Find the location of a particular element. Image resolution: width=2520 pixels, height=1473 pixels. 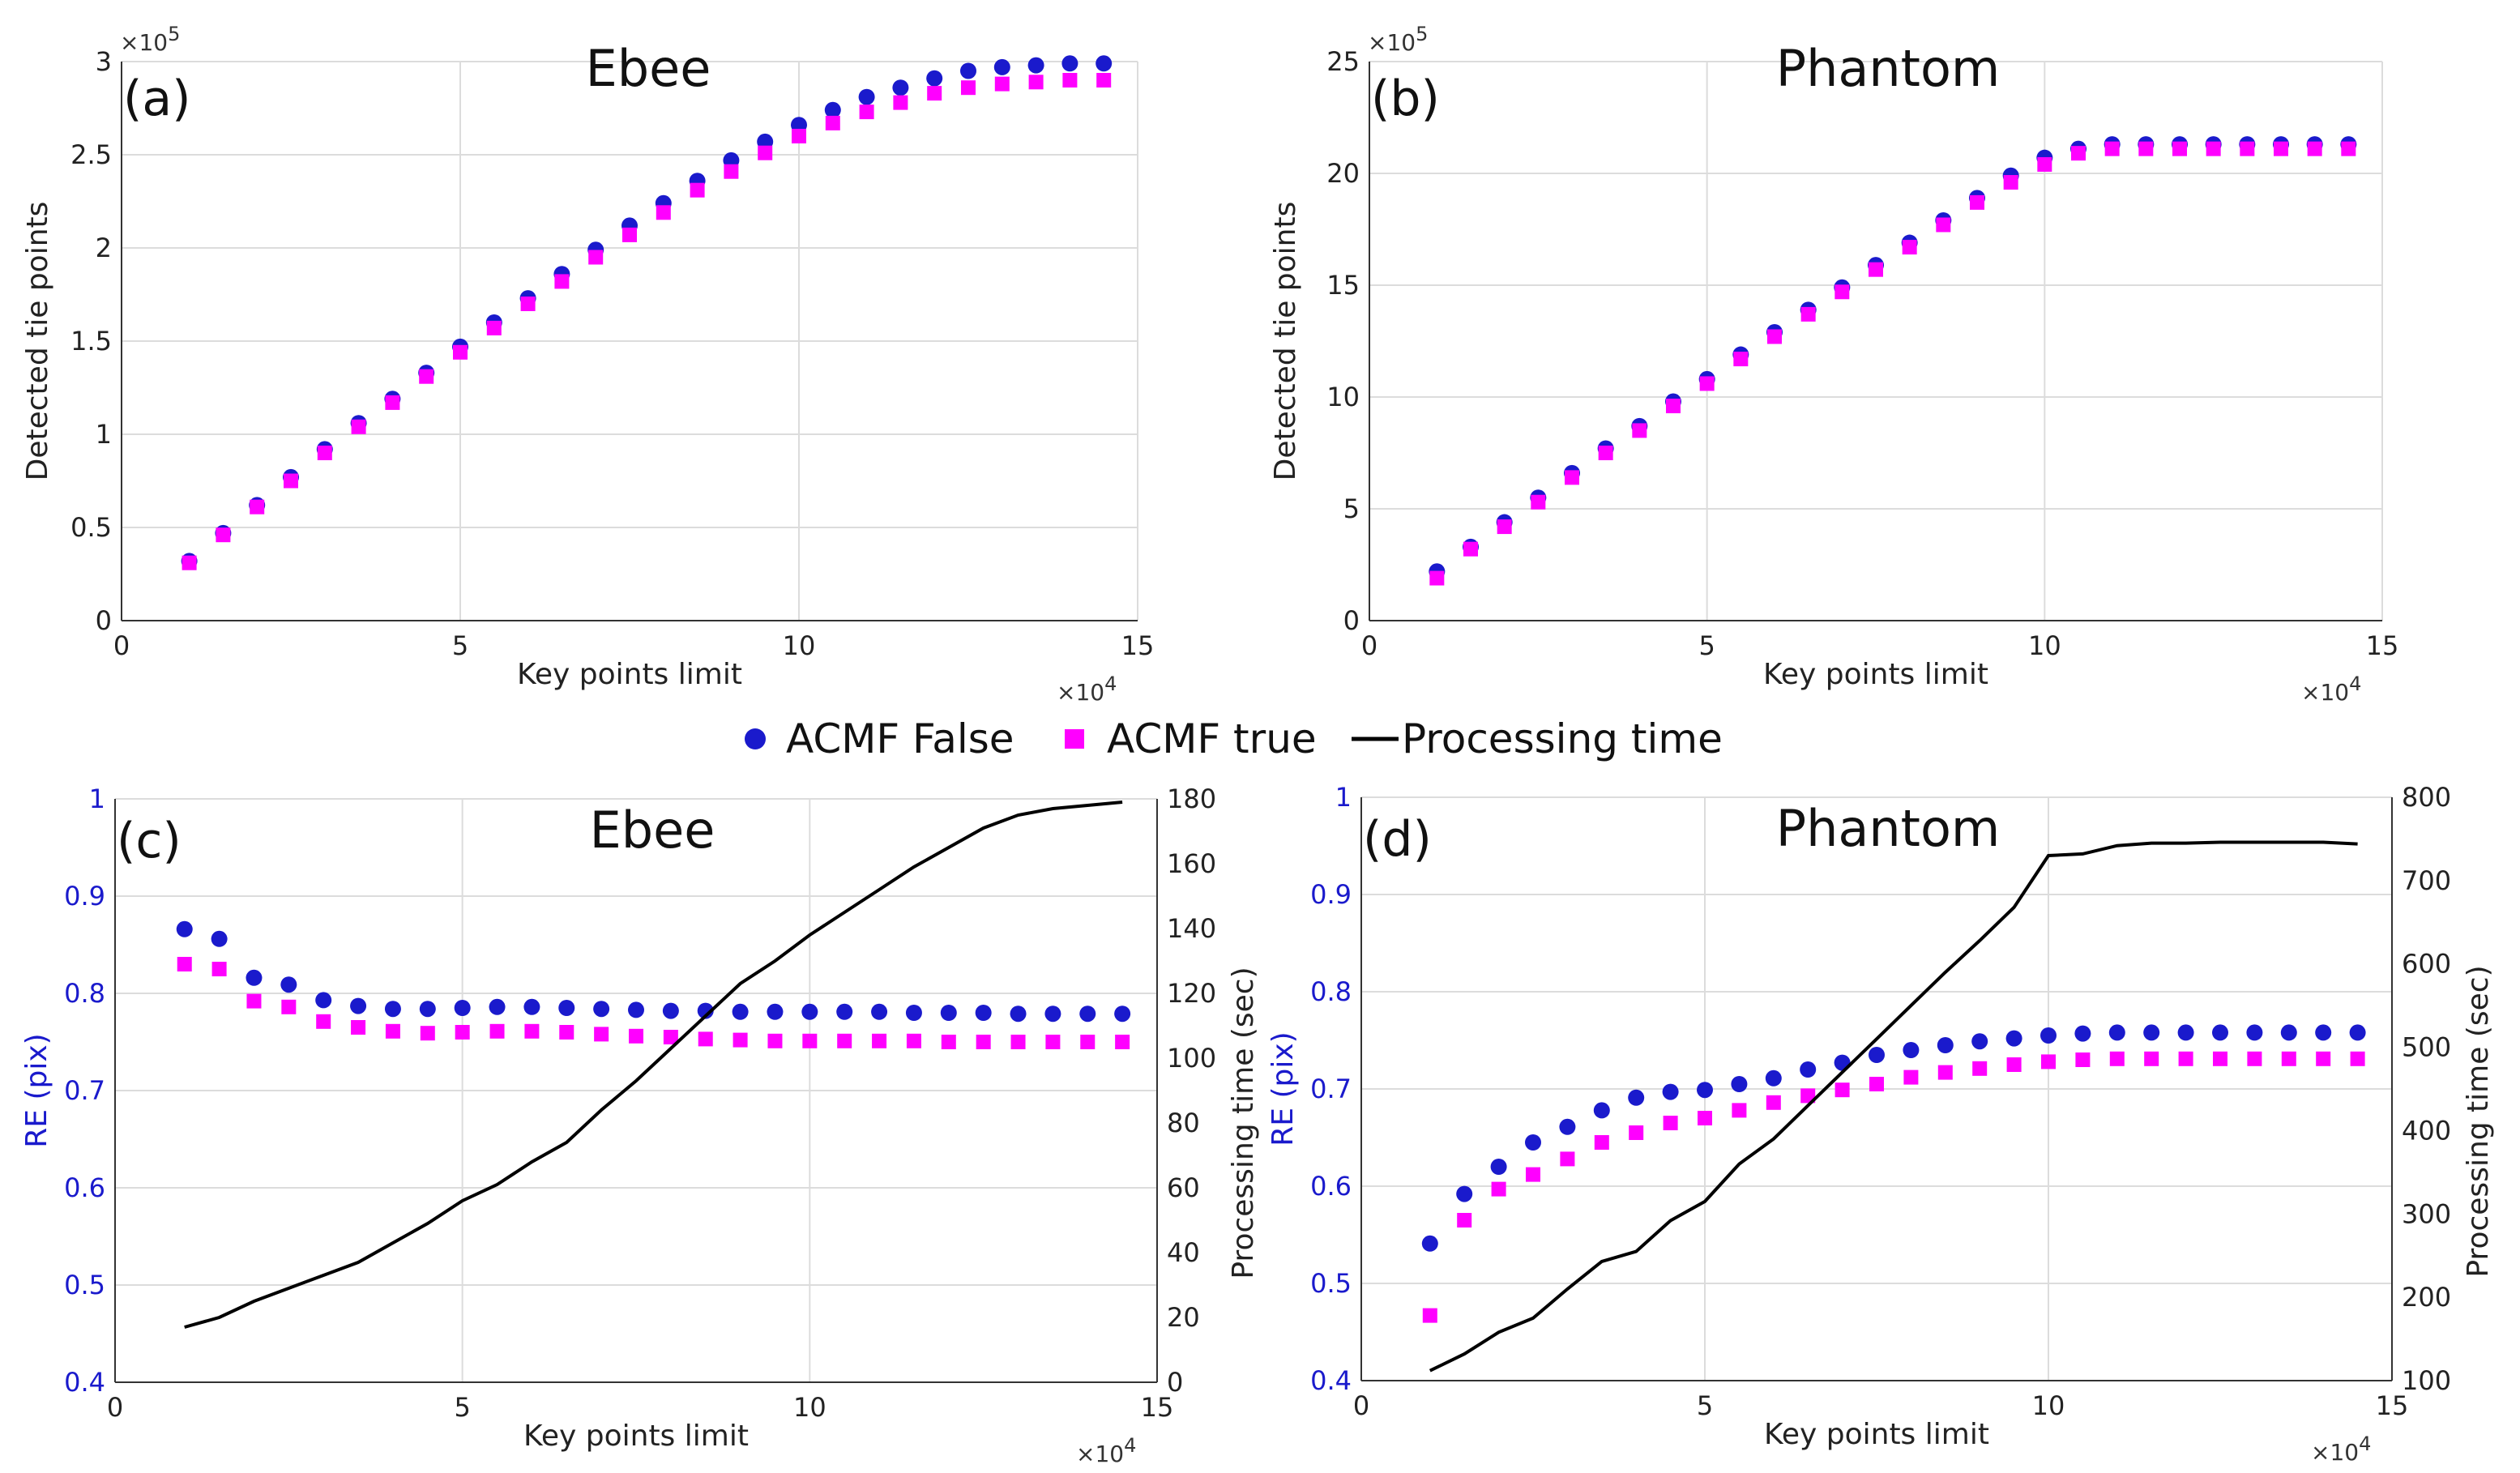

y2-tick-label: 140 is located at coordinates (1191, 928).